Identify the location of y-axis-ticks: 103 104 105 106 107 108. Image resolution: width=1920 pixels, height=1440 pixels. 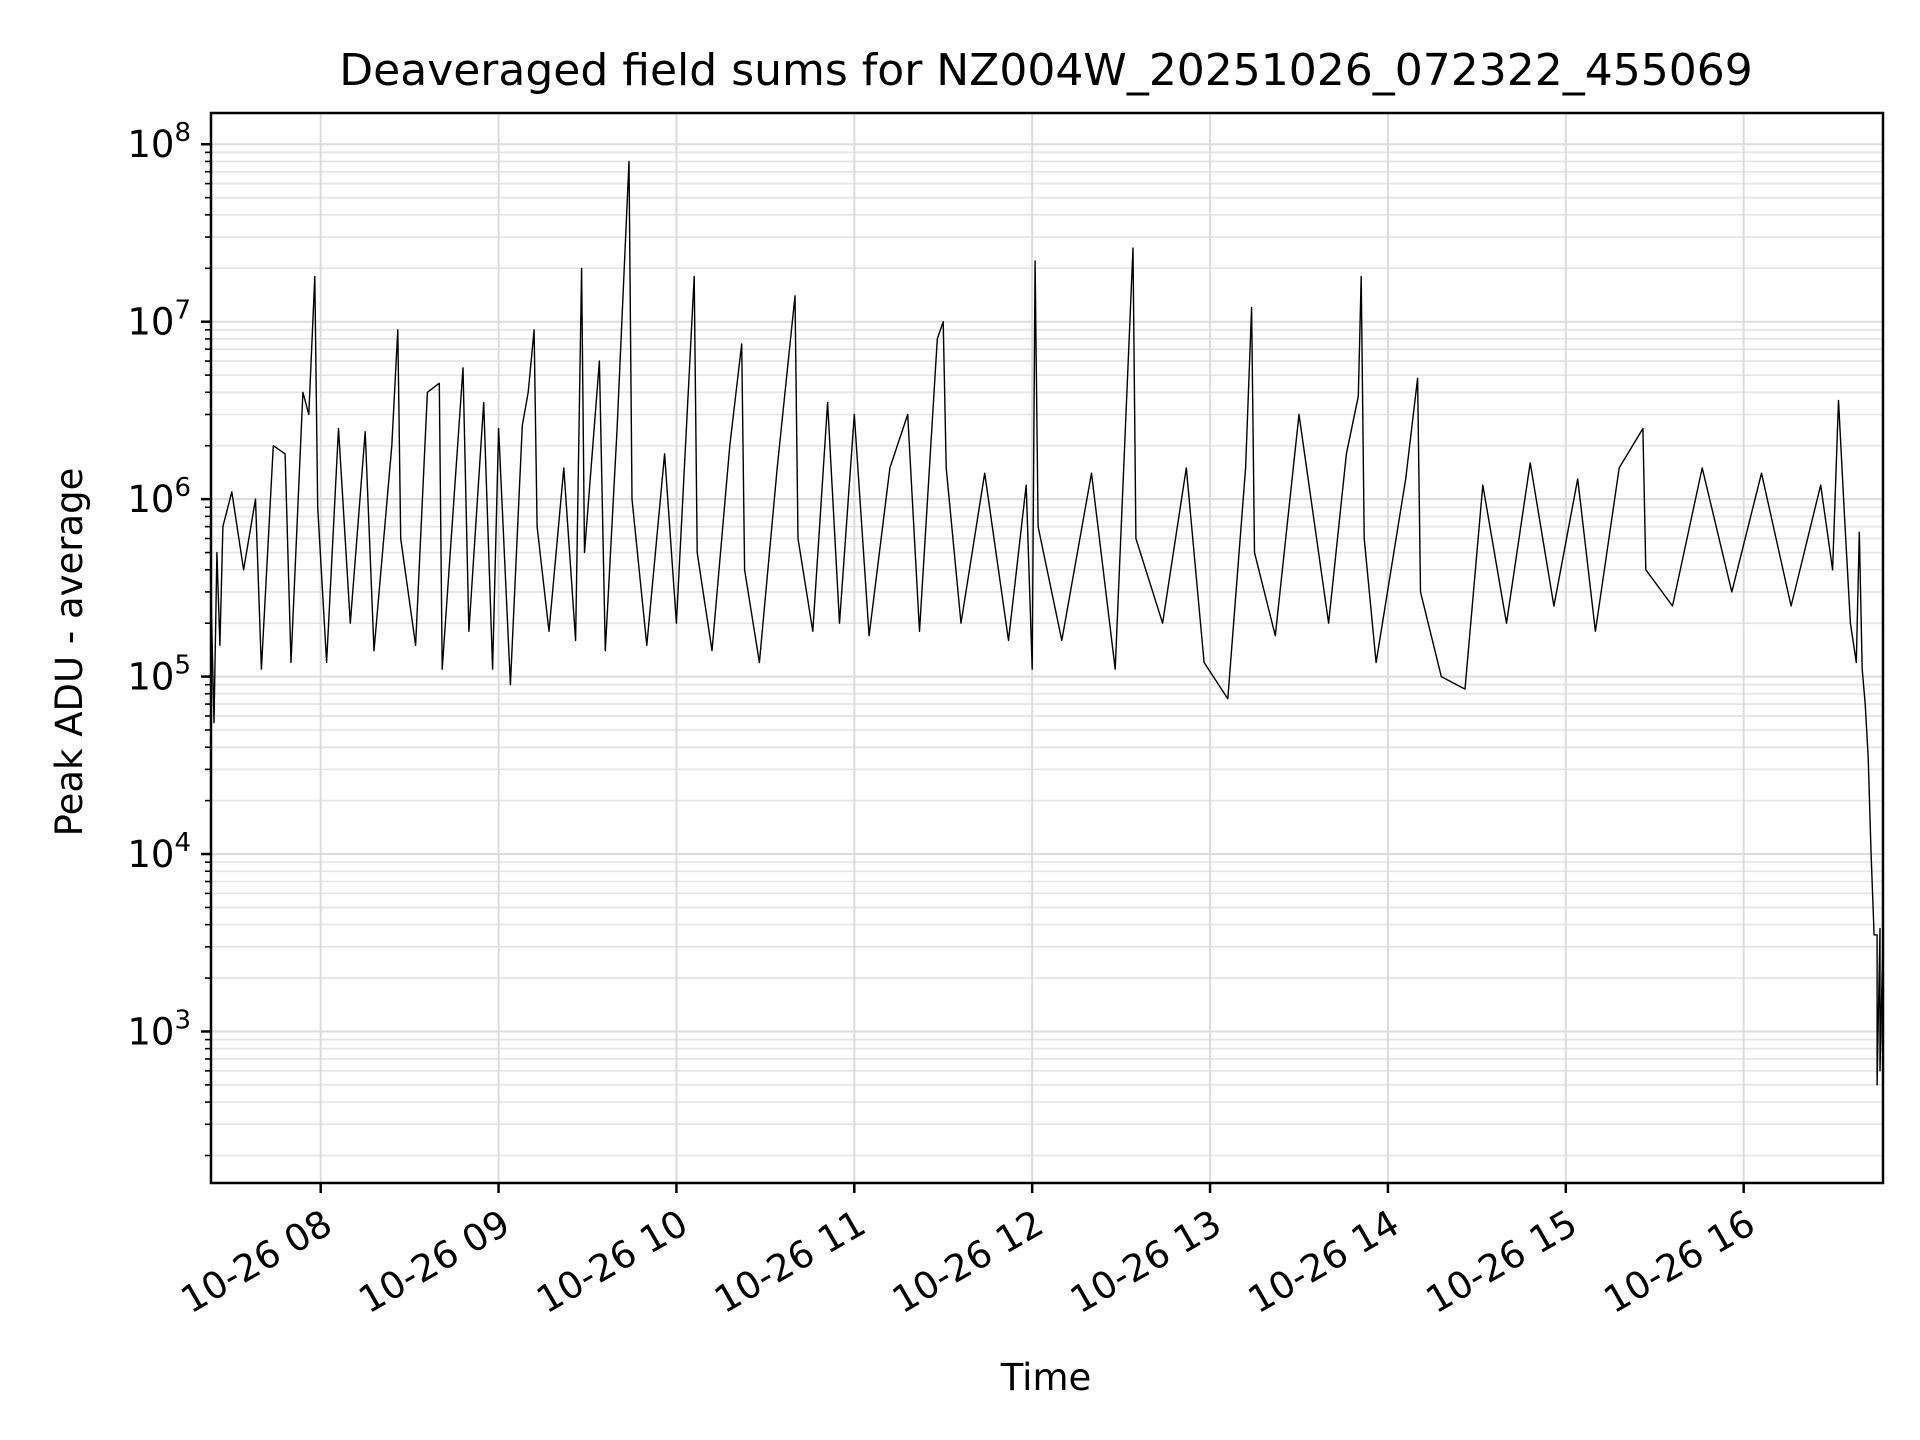
(169, 637).